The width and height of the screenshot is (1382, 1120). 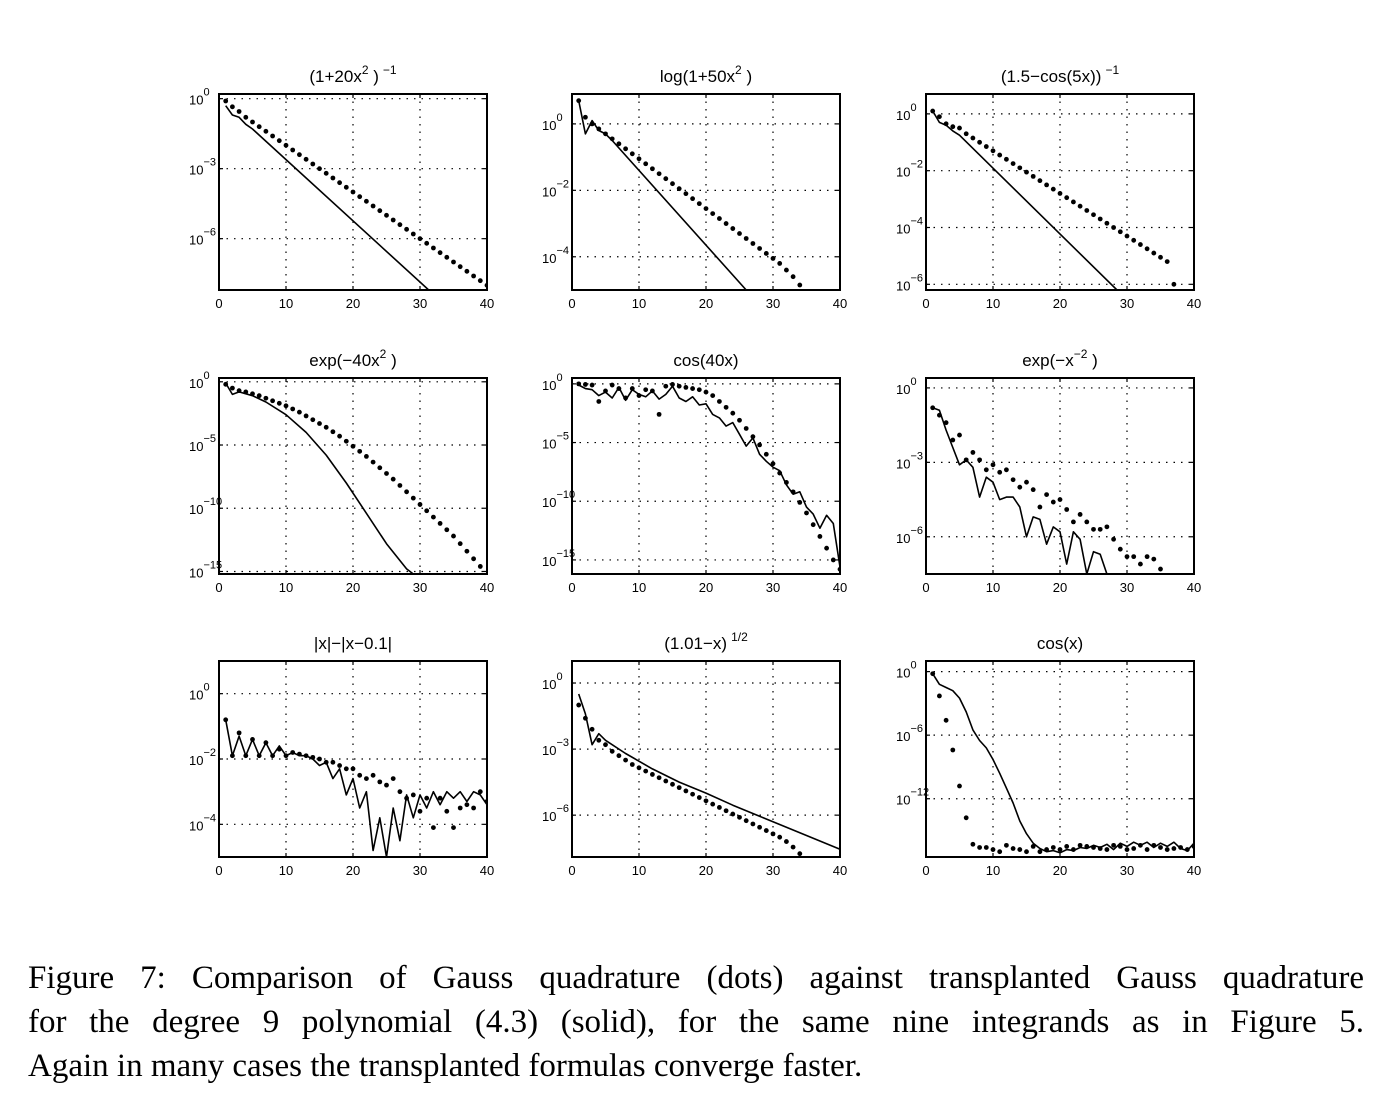 What do you see at coordinates (909, 460) in the screenshot?
I see `y-tick-label: 10⁻³` at bounding box center [909, 460].